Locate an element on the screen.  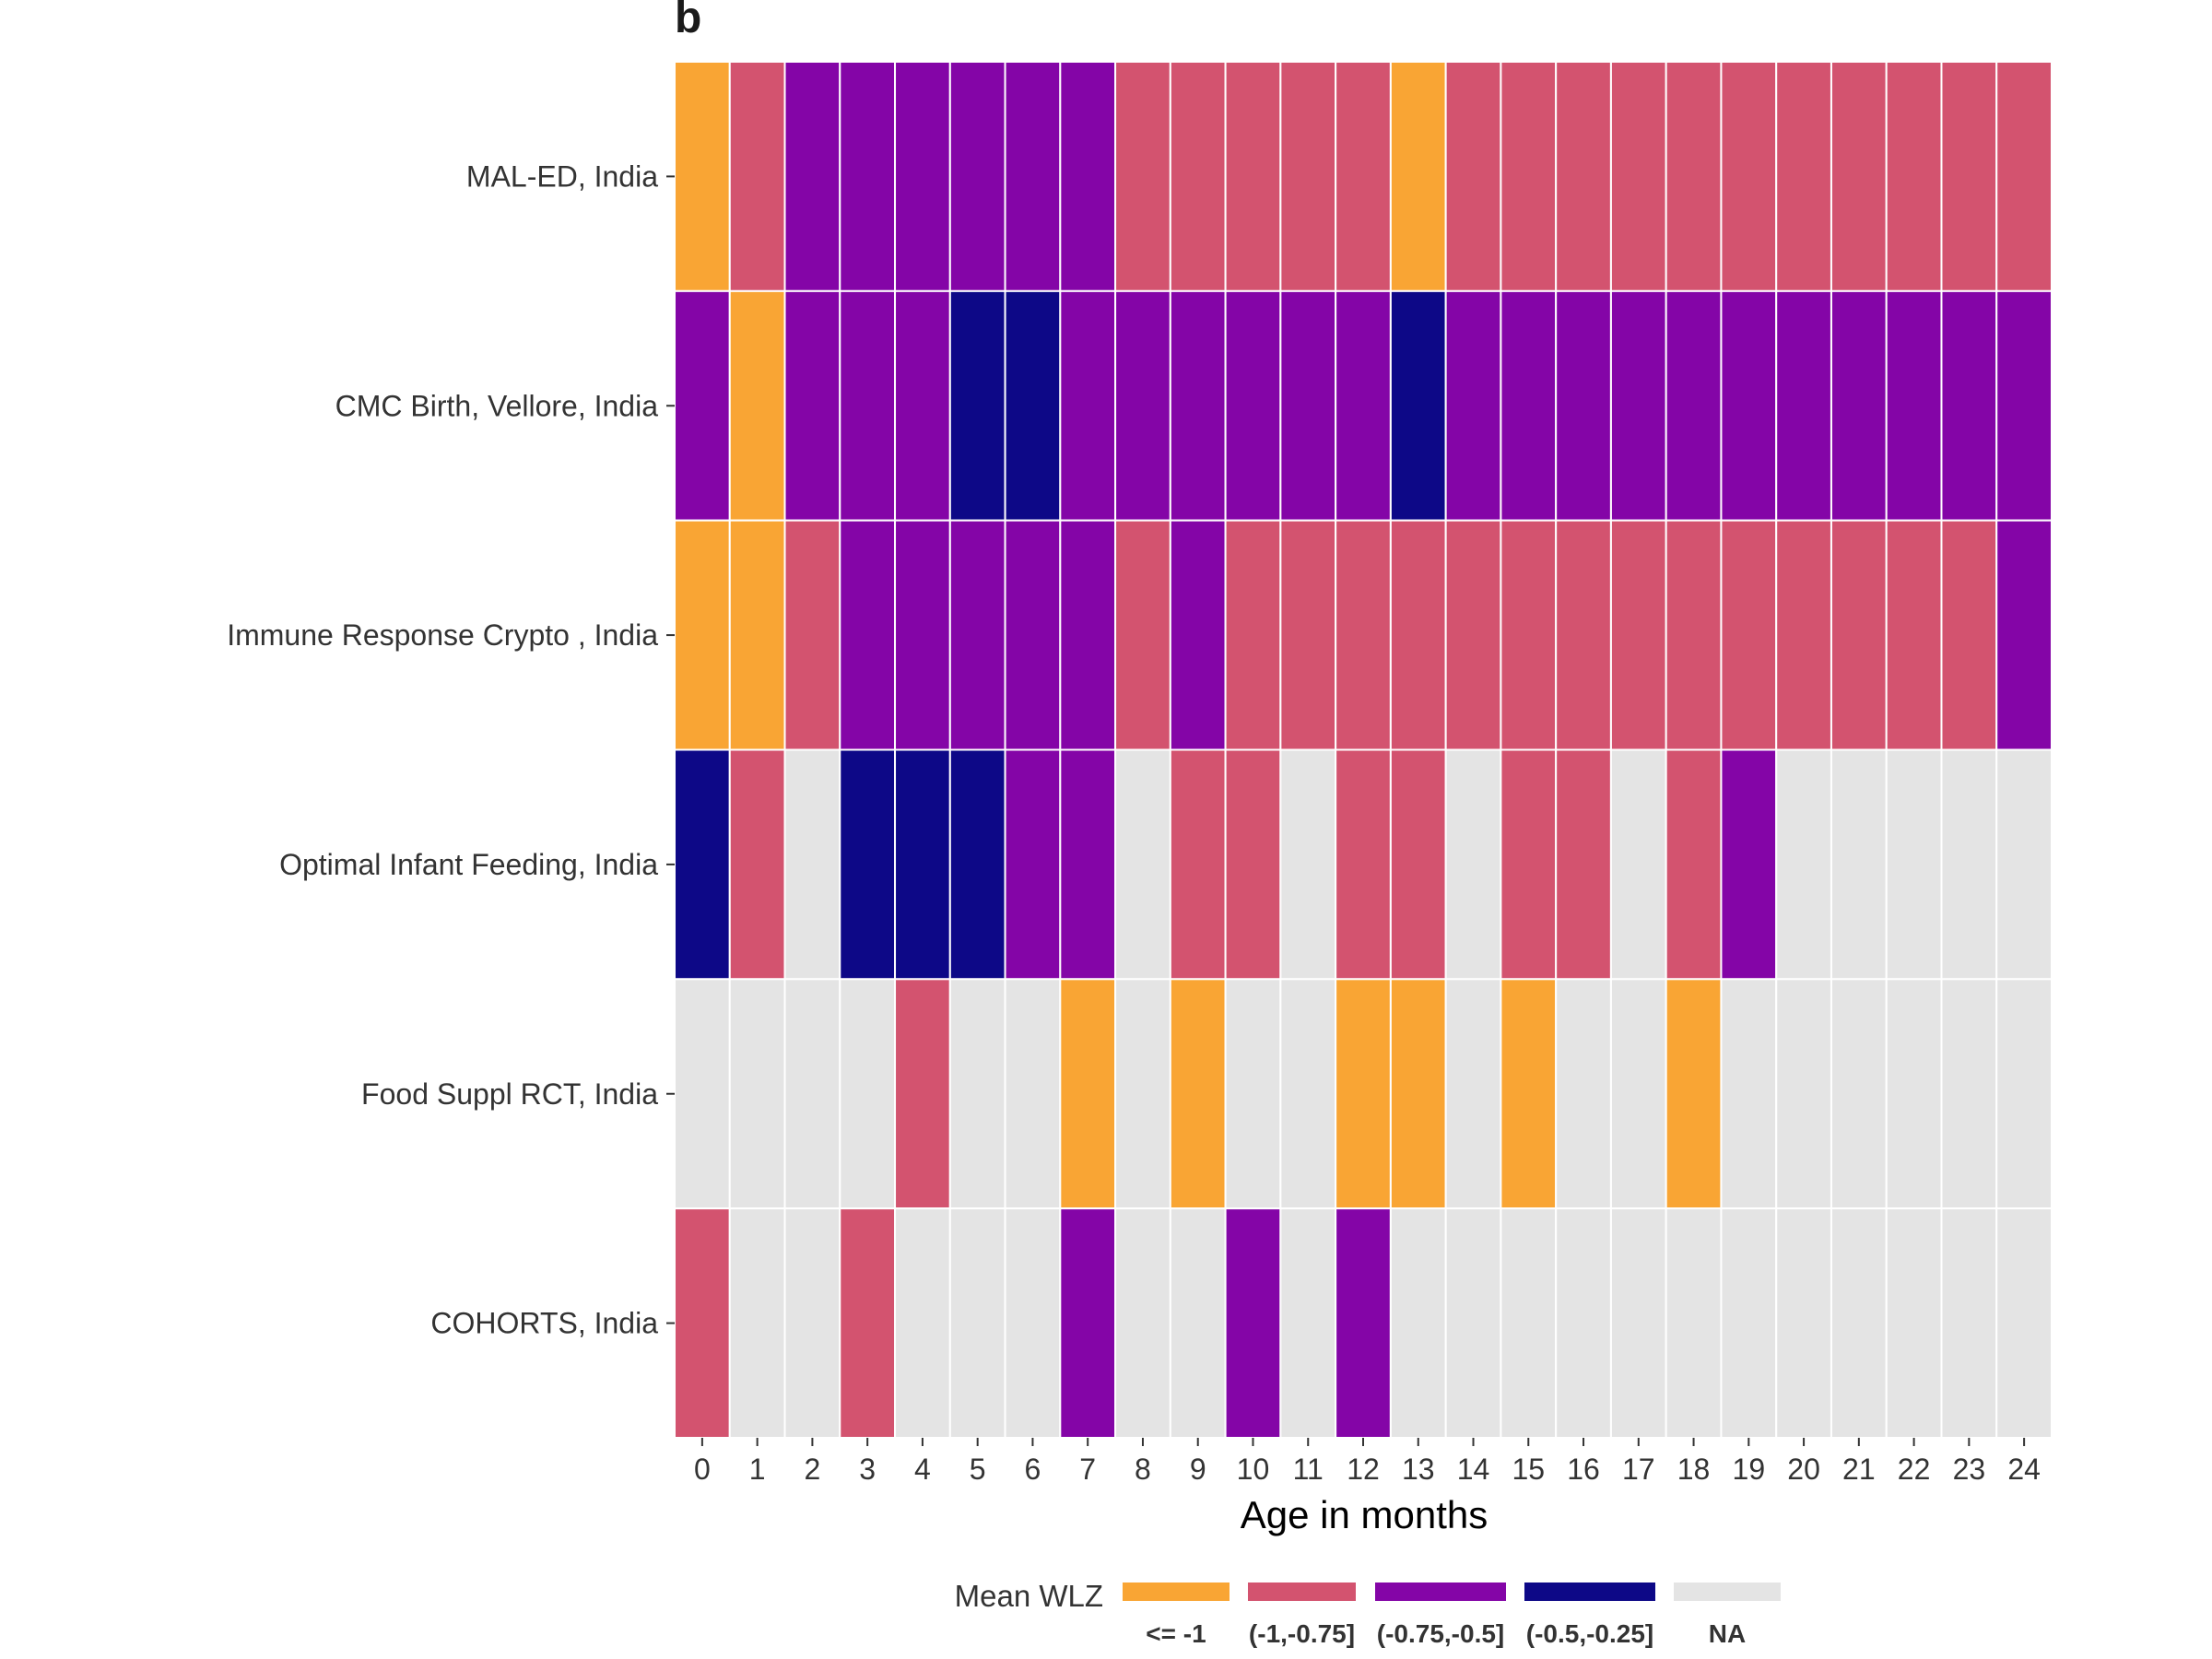
x-tick-label: 12 is located at coordinates (1363, 1469).